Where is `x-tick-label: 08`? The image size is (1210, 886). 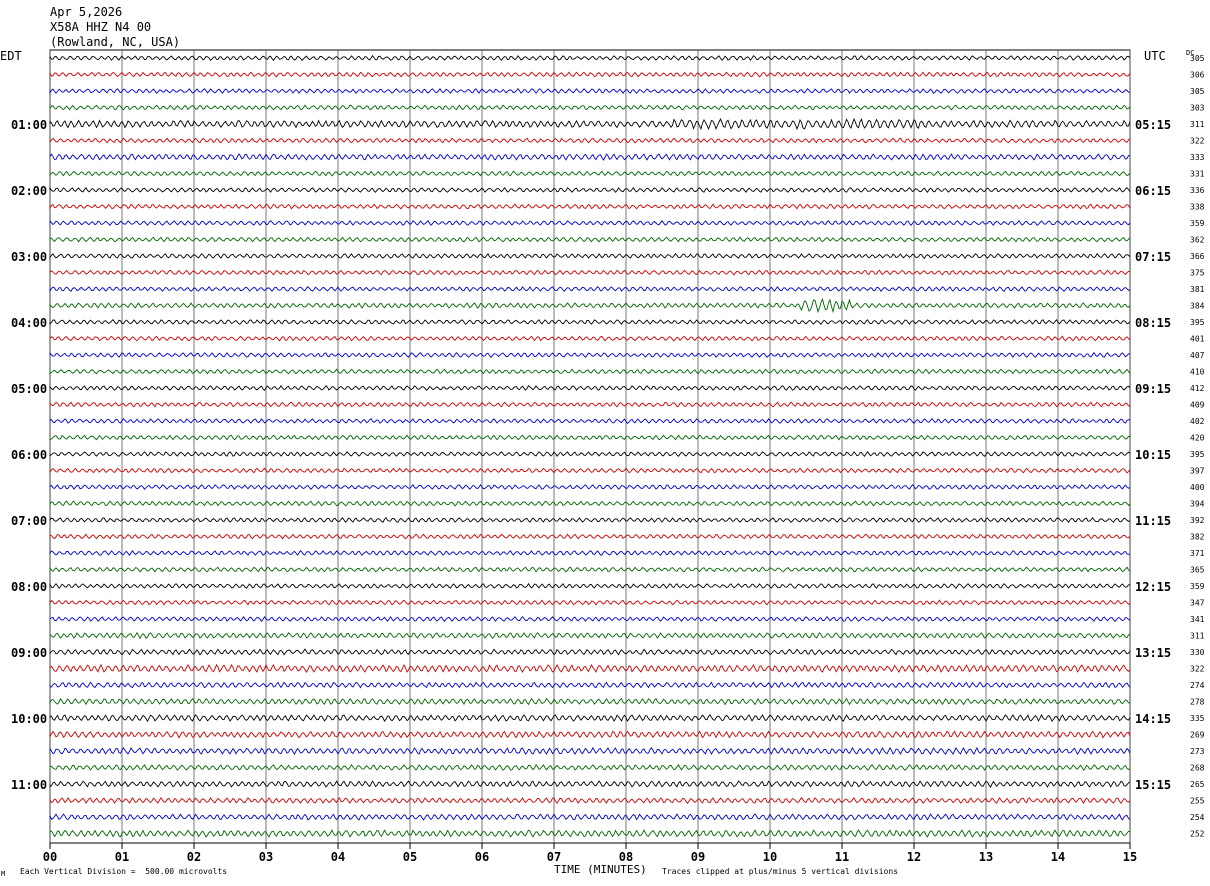 x-tick-label: 08 is located at coordinates (626, 857).